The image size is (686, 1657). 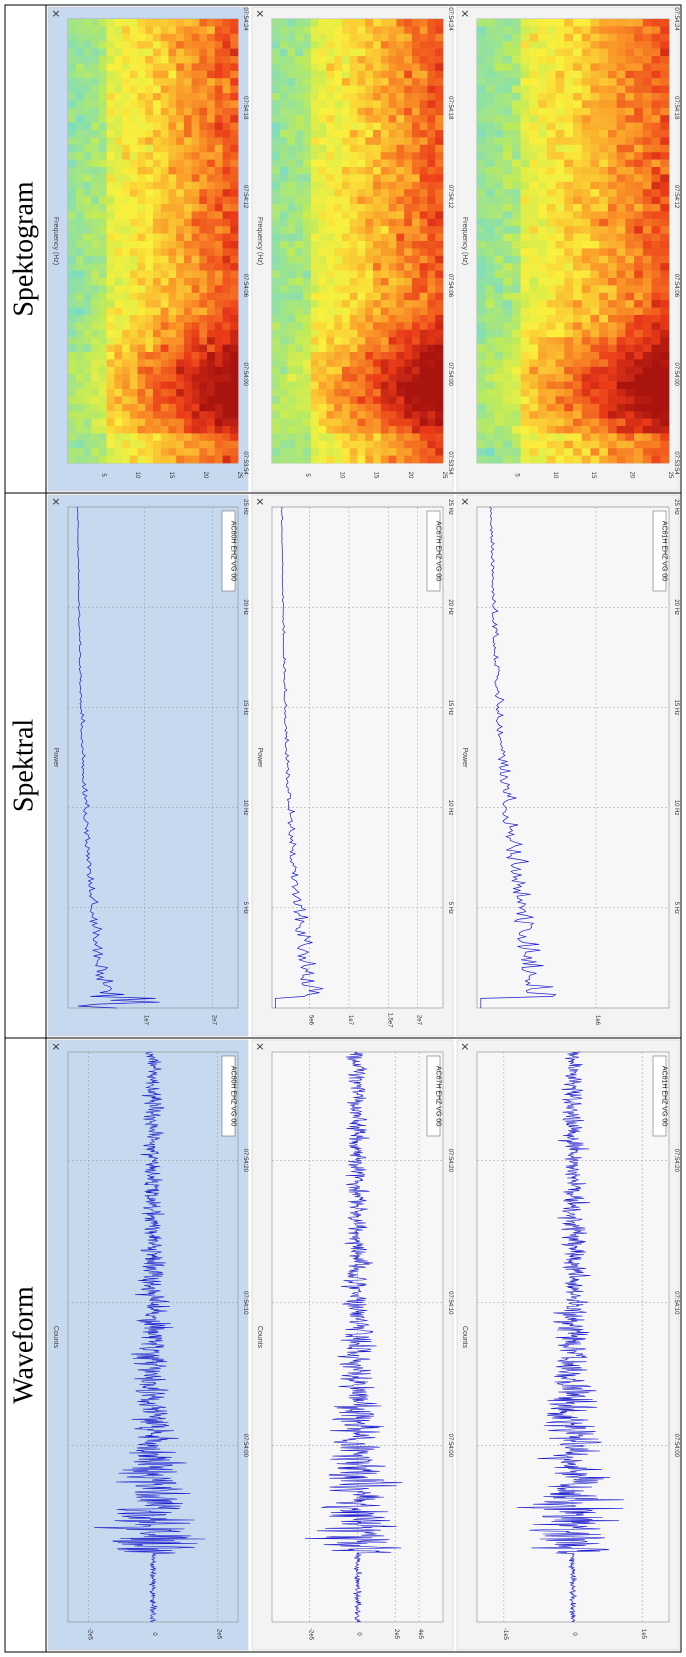 What do you see at coordinates (245, 1161) in the screenshot?
I see `x-tick-label: 07:54:20` at bounding box center [245, 1161].